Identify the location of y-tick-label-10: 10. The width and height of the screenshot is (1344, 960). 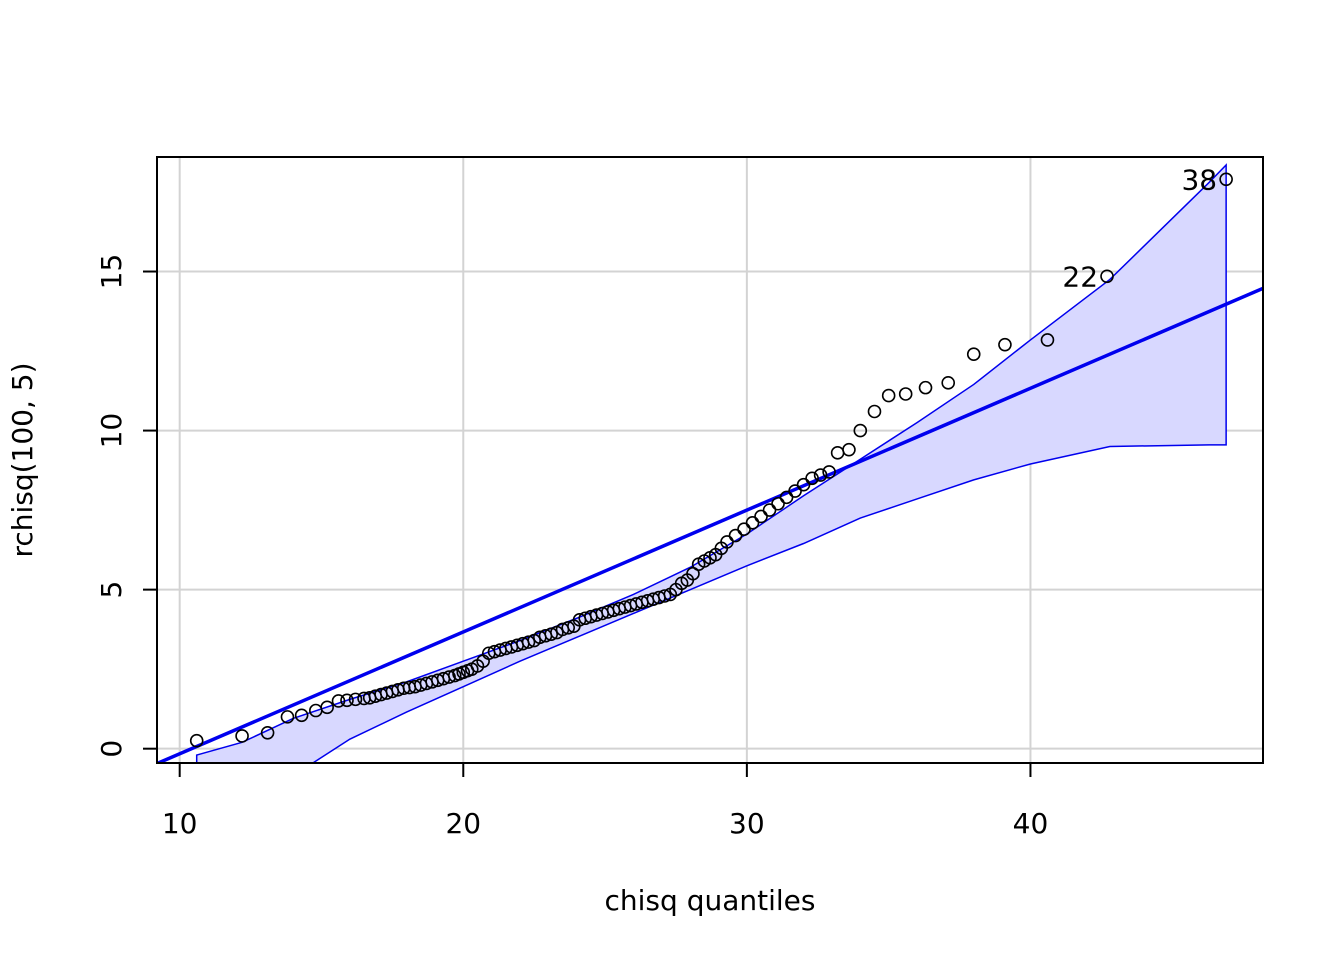
(111, 431).